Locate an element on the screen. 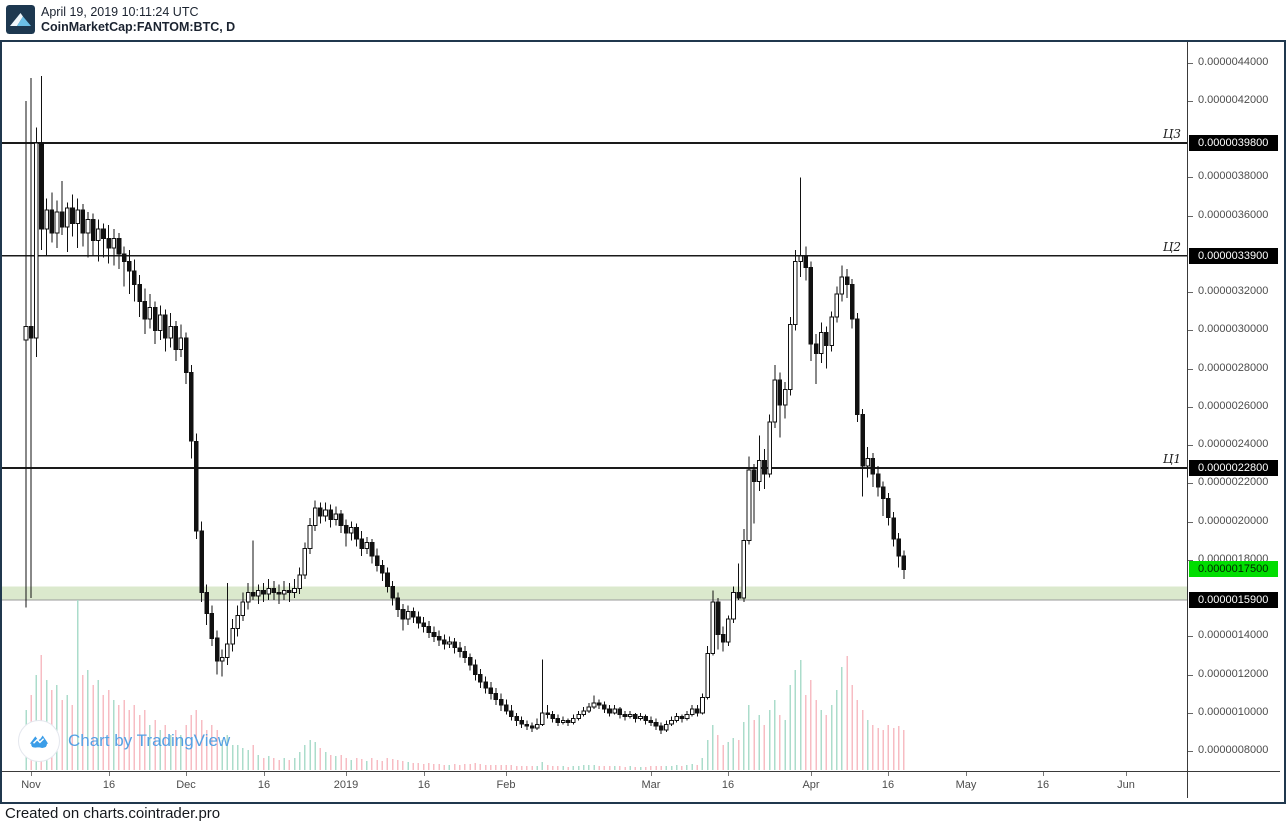 This screenshot has width=1286, height=831. price-tick-label: 0.0000042000 is located at coordinates (1233, 99).